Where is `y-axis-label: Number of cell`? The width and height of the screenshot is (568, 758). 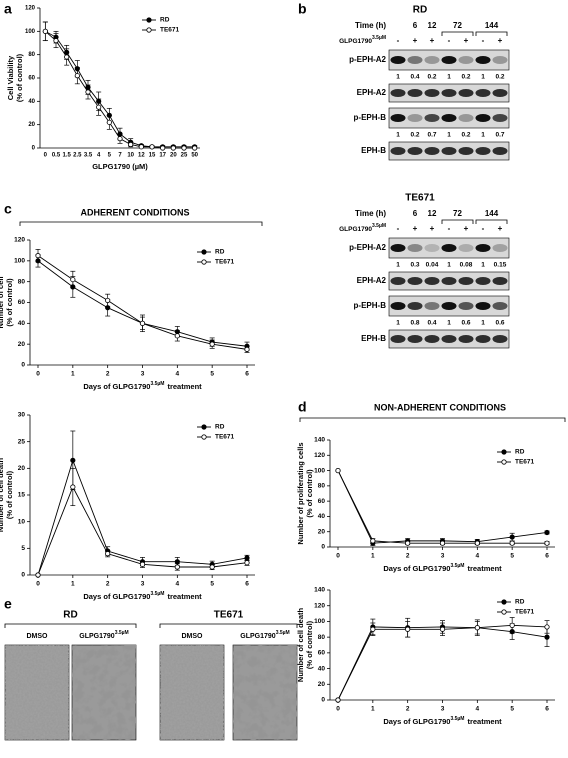 y-axis-label: Number of cell is located at coordinates (2, 302).